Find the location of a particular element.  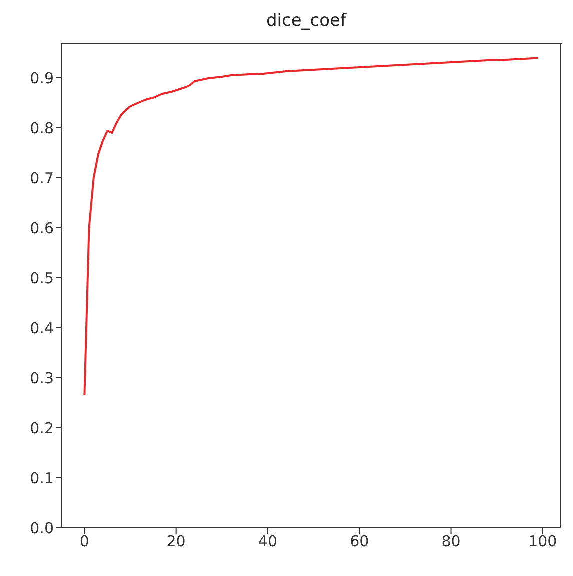

y-tick-label: 0.2 is located at coordinates (42, 428).